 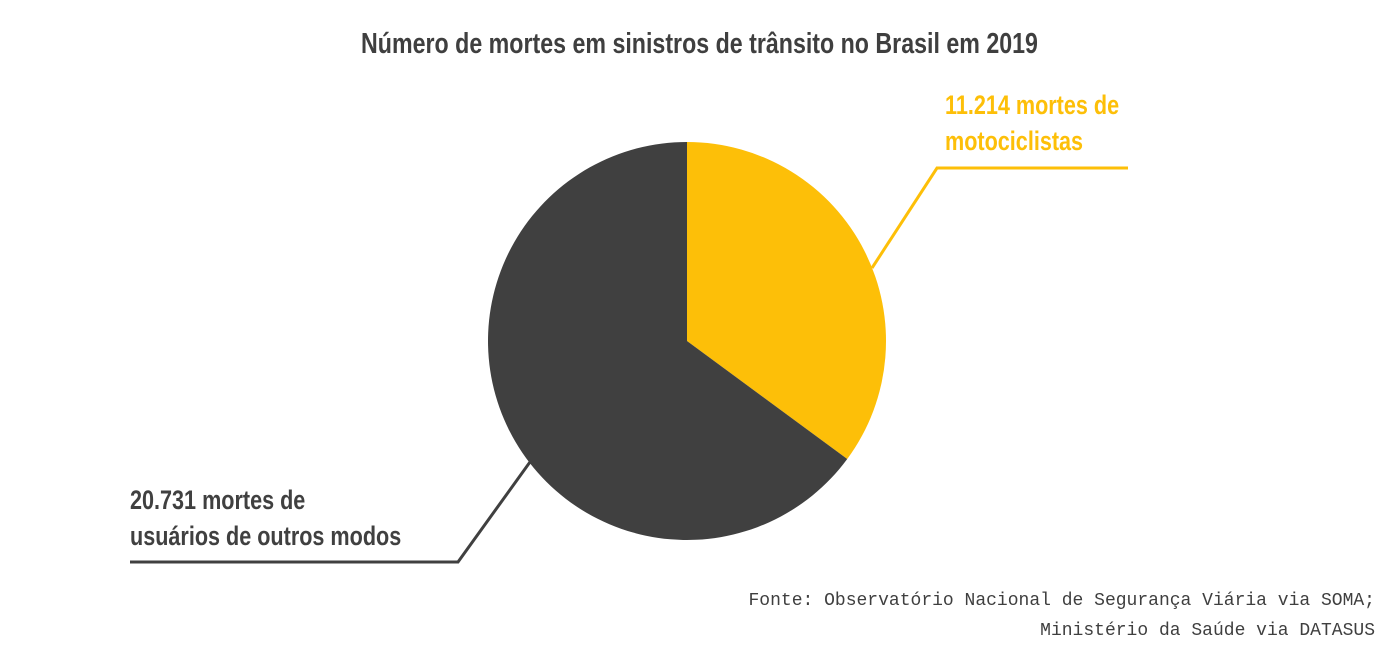 I want to click on callout-outros-modos-line1: 20.731 mortes de, so click(x=218, y=500).